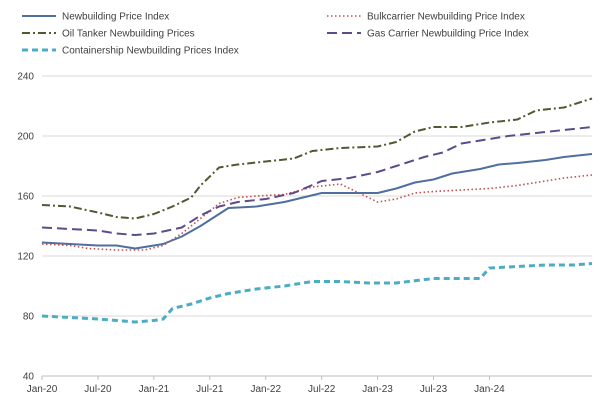 Image resolution: width=611 pixels, height=404 pixels. What do you see at coordinates (434, 389) in the screenshot?
I see `x-tick-label: Jul-23` at bounding box center [434, 389].